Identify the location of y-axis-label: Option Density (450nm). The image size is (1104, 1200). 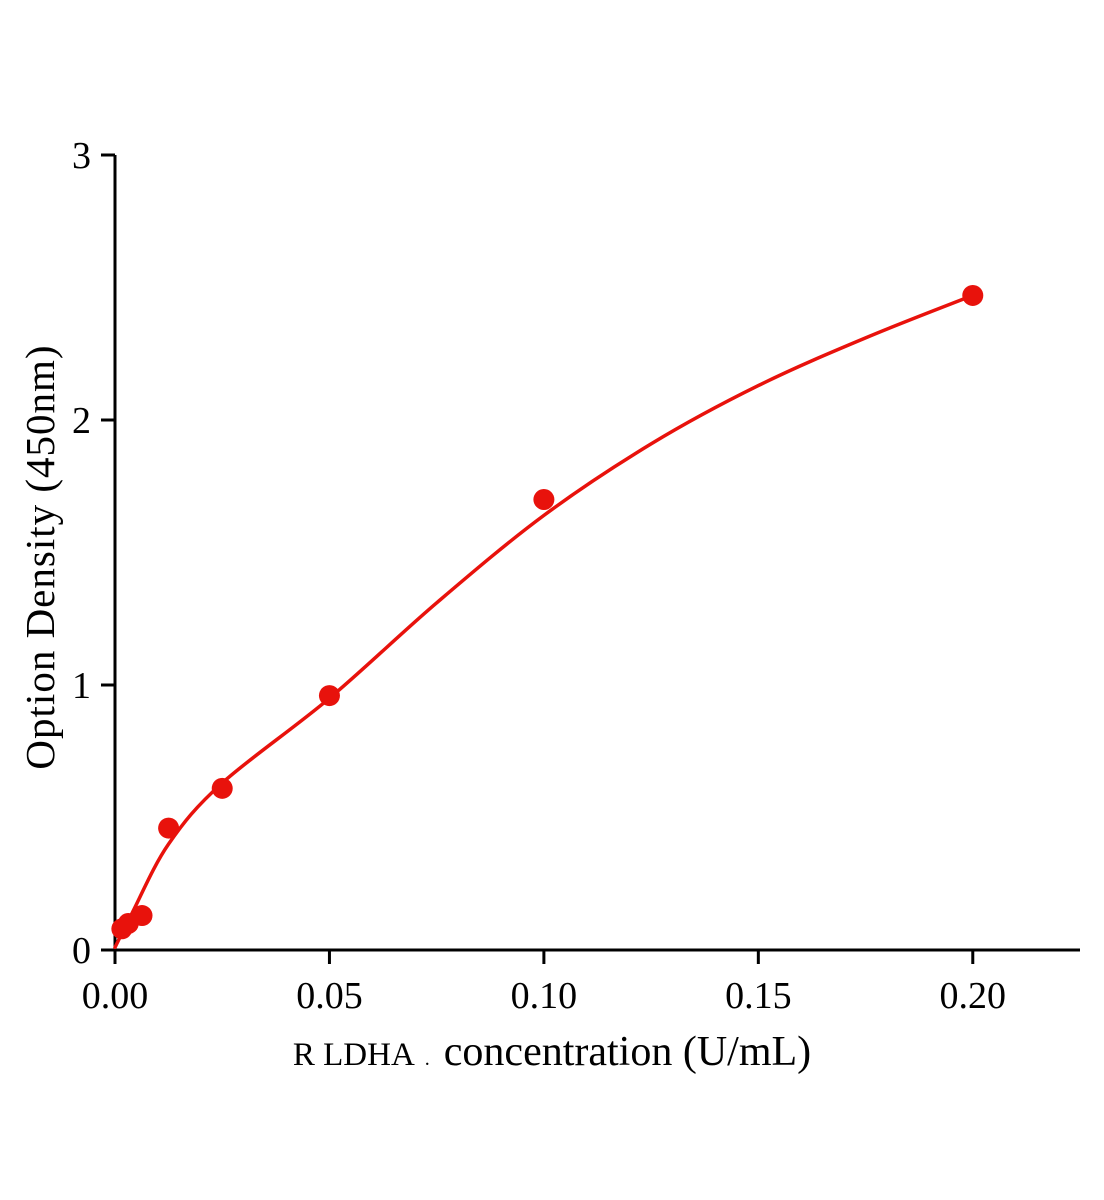
(40, 557).